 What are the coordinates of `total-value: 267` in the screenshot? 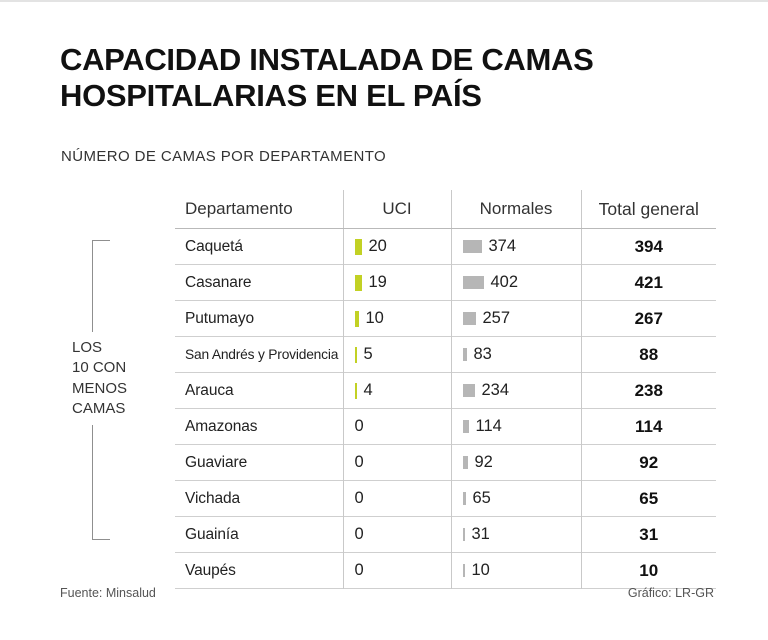 It's located at (648, 318).